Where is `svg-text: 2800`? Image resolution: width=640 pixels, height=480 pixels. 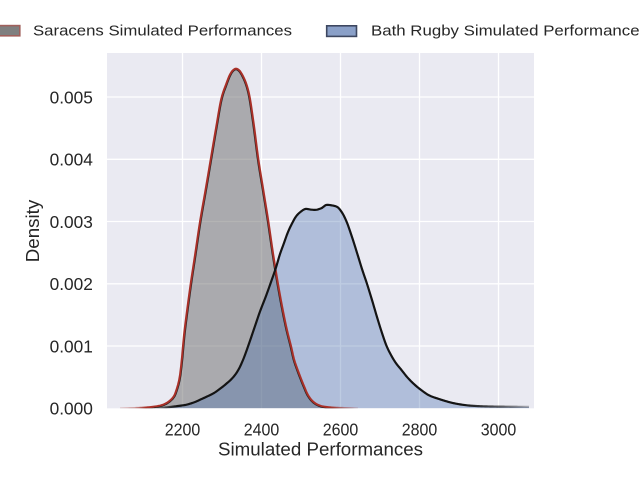
svg-text: 2800 is located at coordinates (420, 430).